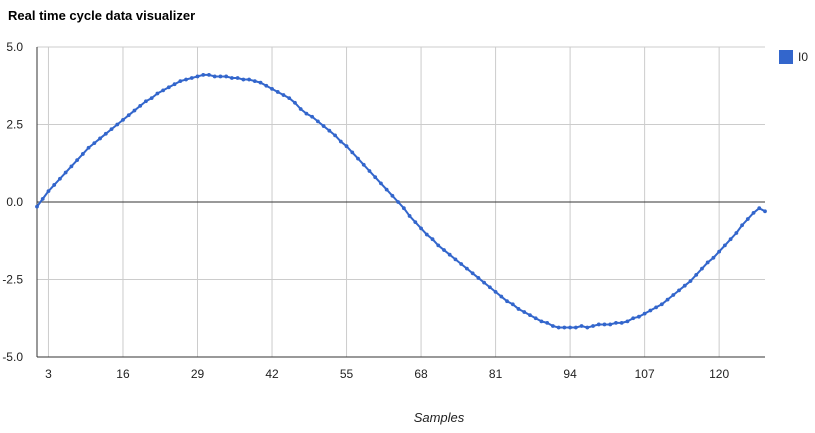 Image resolution: width=815 pixels, height=433 pixels. What do you see at coordinates (102, 15) in the screenshot?
I see `chart-title: Real time cycle data visualizer` at bounding box center [102, 15].